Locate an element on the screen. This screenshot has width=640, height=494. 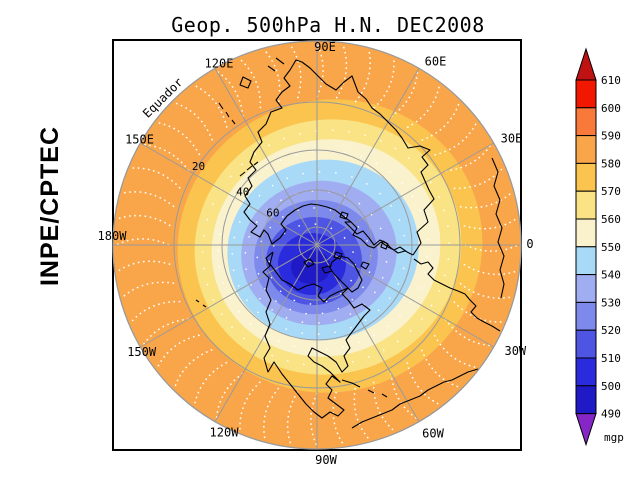
colorbar-under-arrow is located at coordinates (586, 430).